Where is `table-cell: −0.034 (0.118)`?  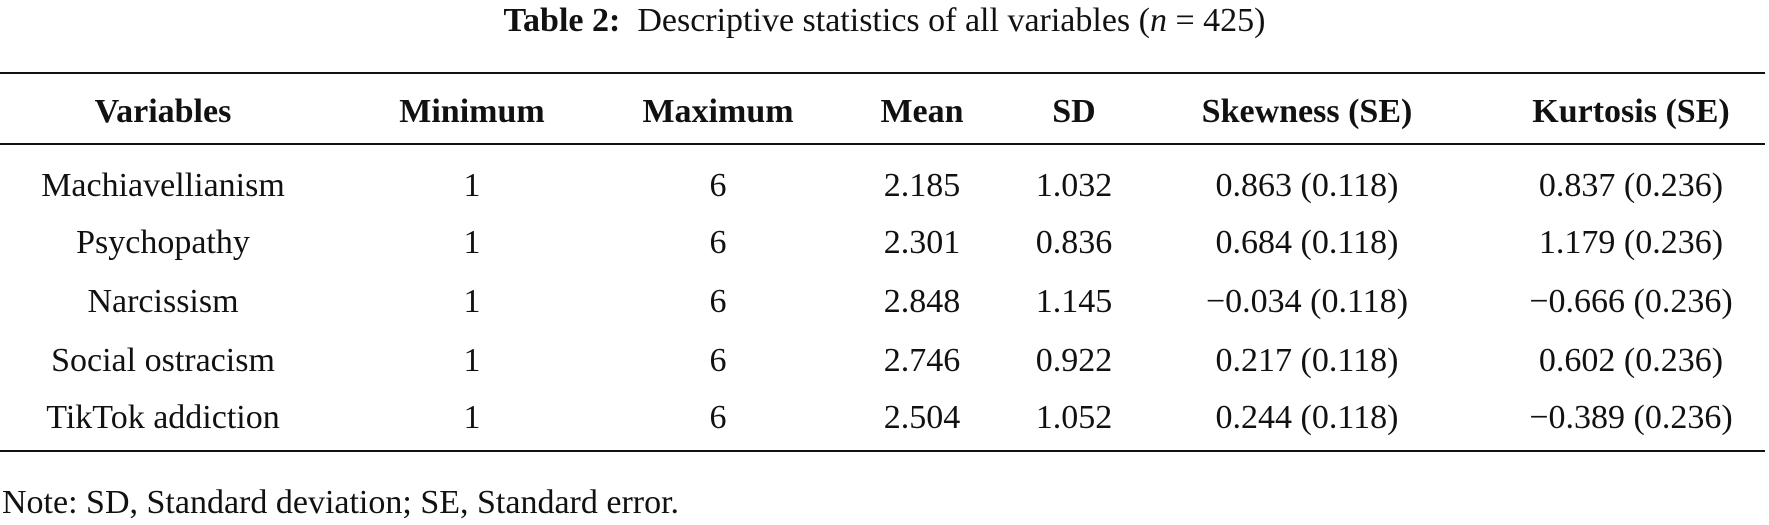 table-cell: −0.034 (0.118) is located at coordinates (1307, 301).